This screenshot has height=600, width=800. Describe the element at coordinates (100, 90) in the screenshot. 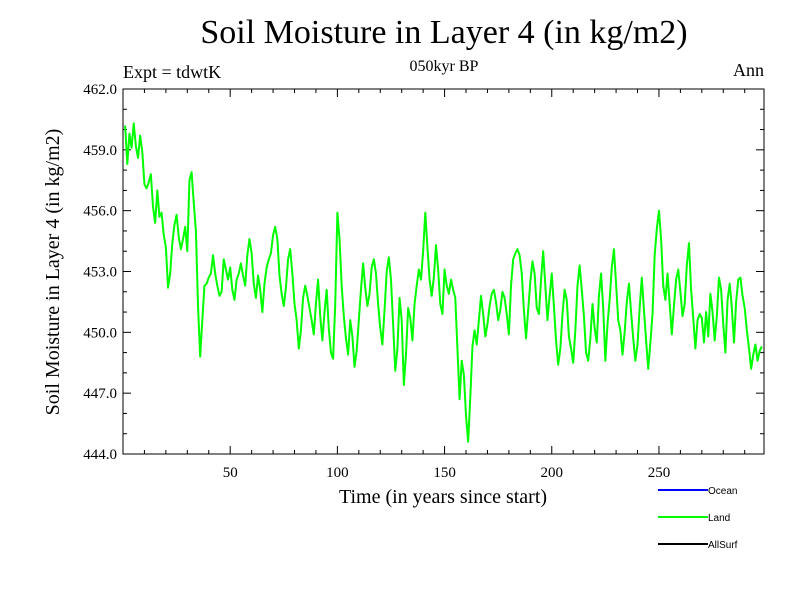

I see `y-tick-label: 462.0` at that location.